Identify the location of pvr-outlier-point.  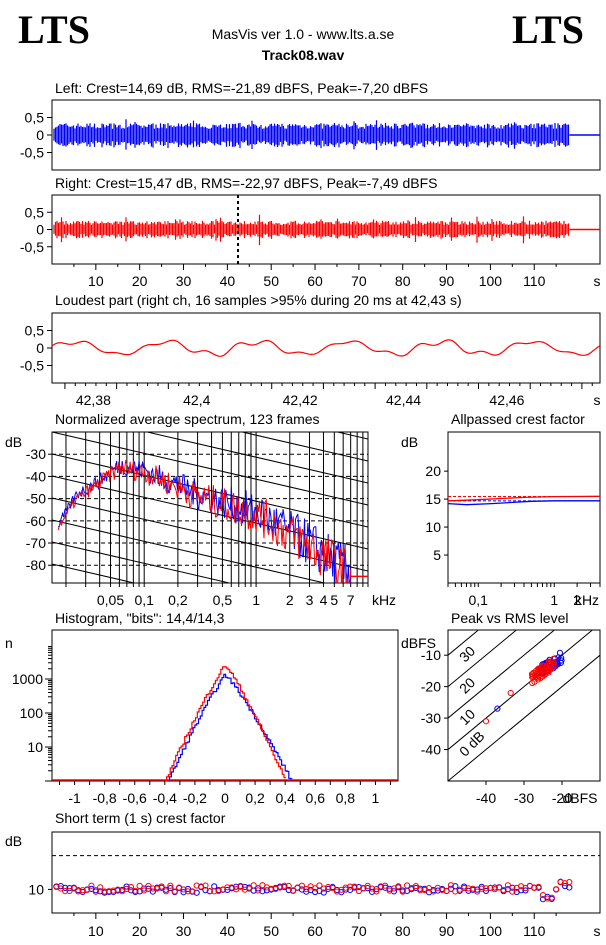
(497, 708).